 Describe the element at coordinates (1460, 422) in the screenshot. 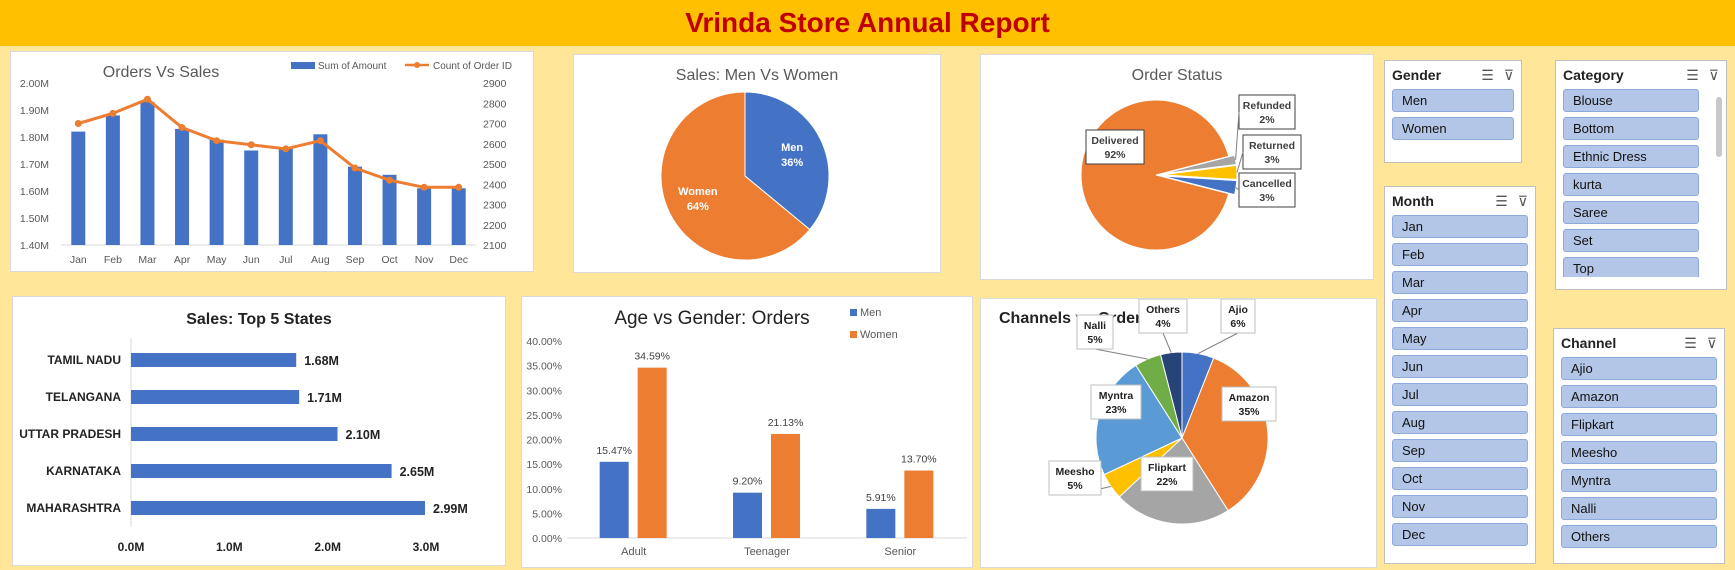

I see `slicer-item-aug: Aug` at that location.